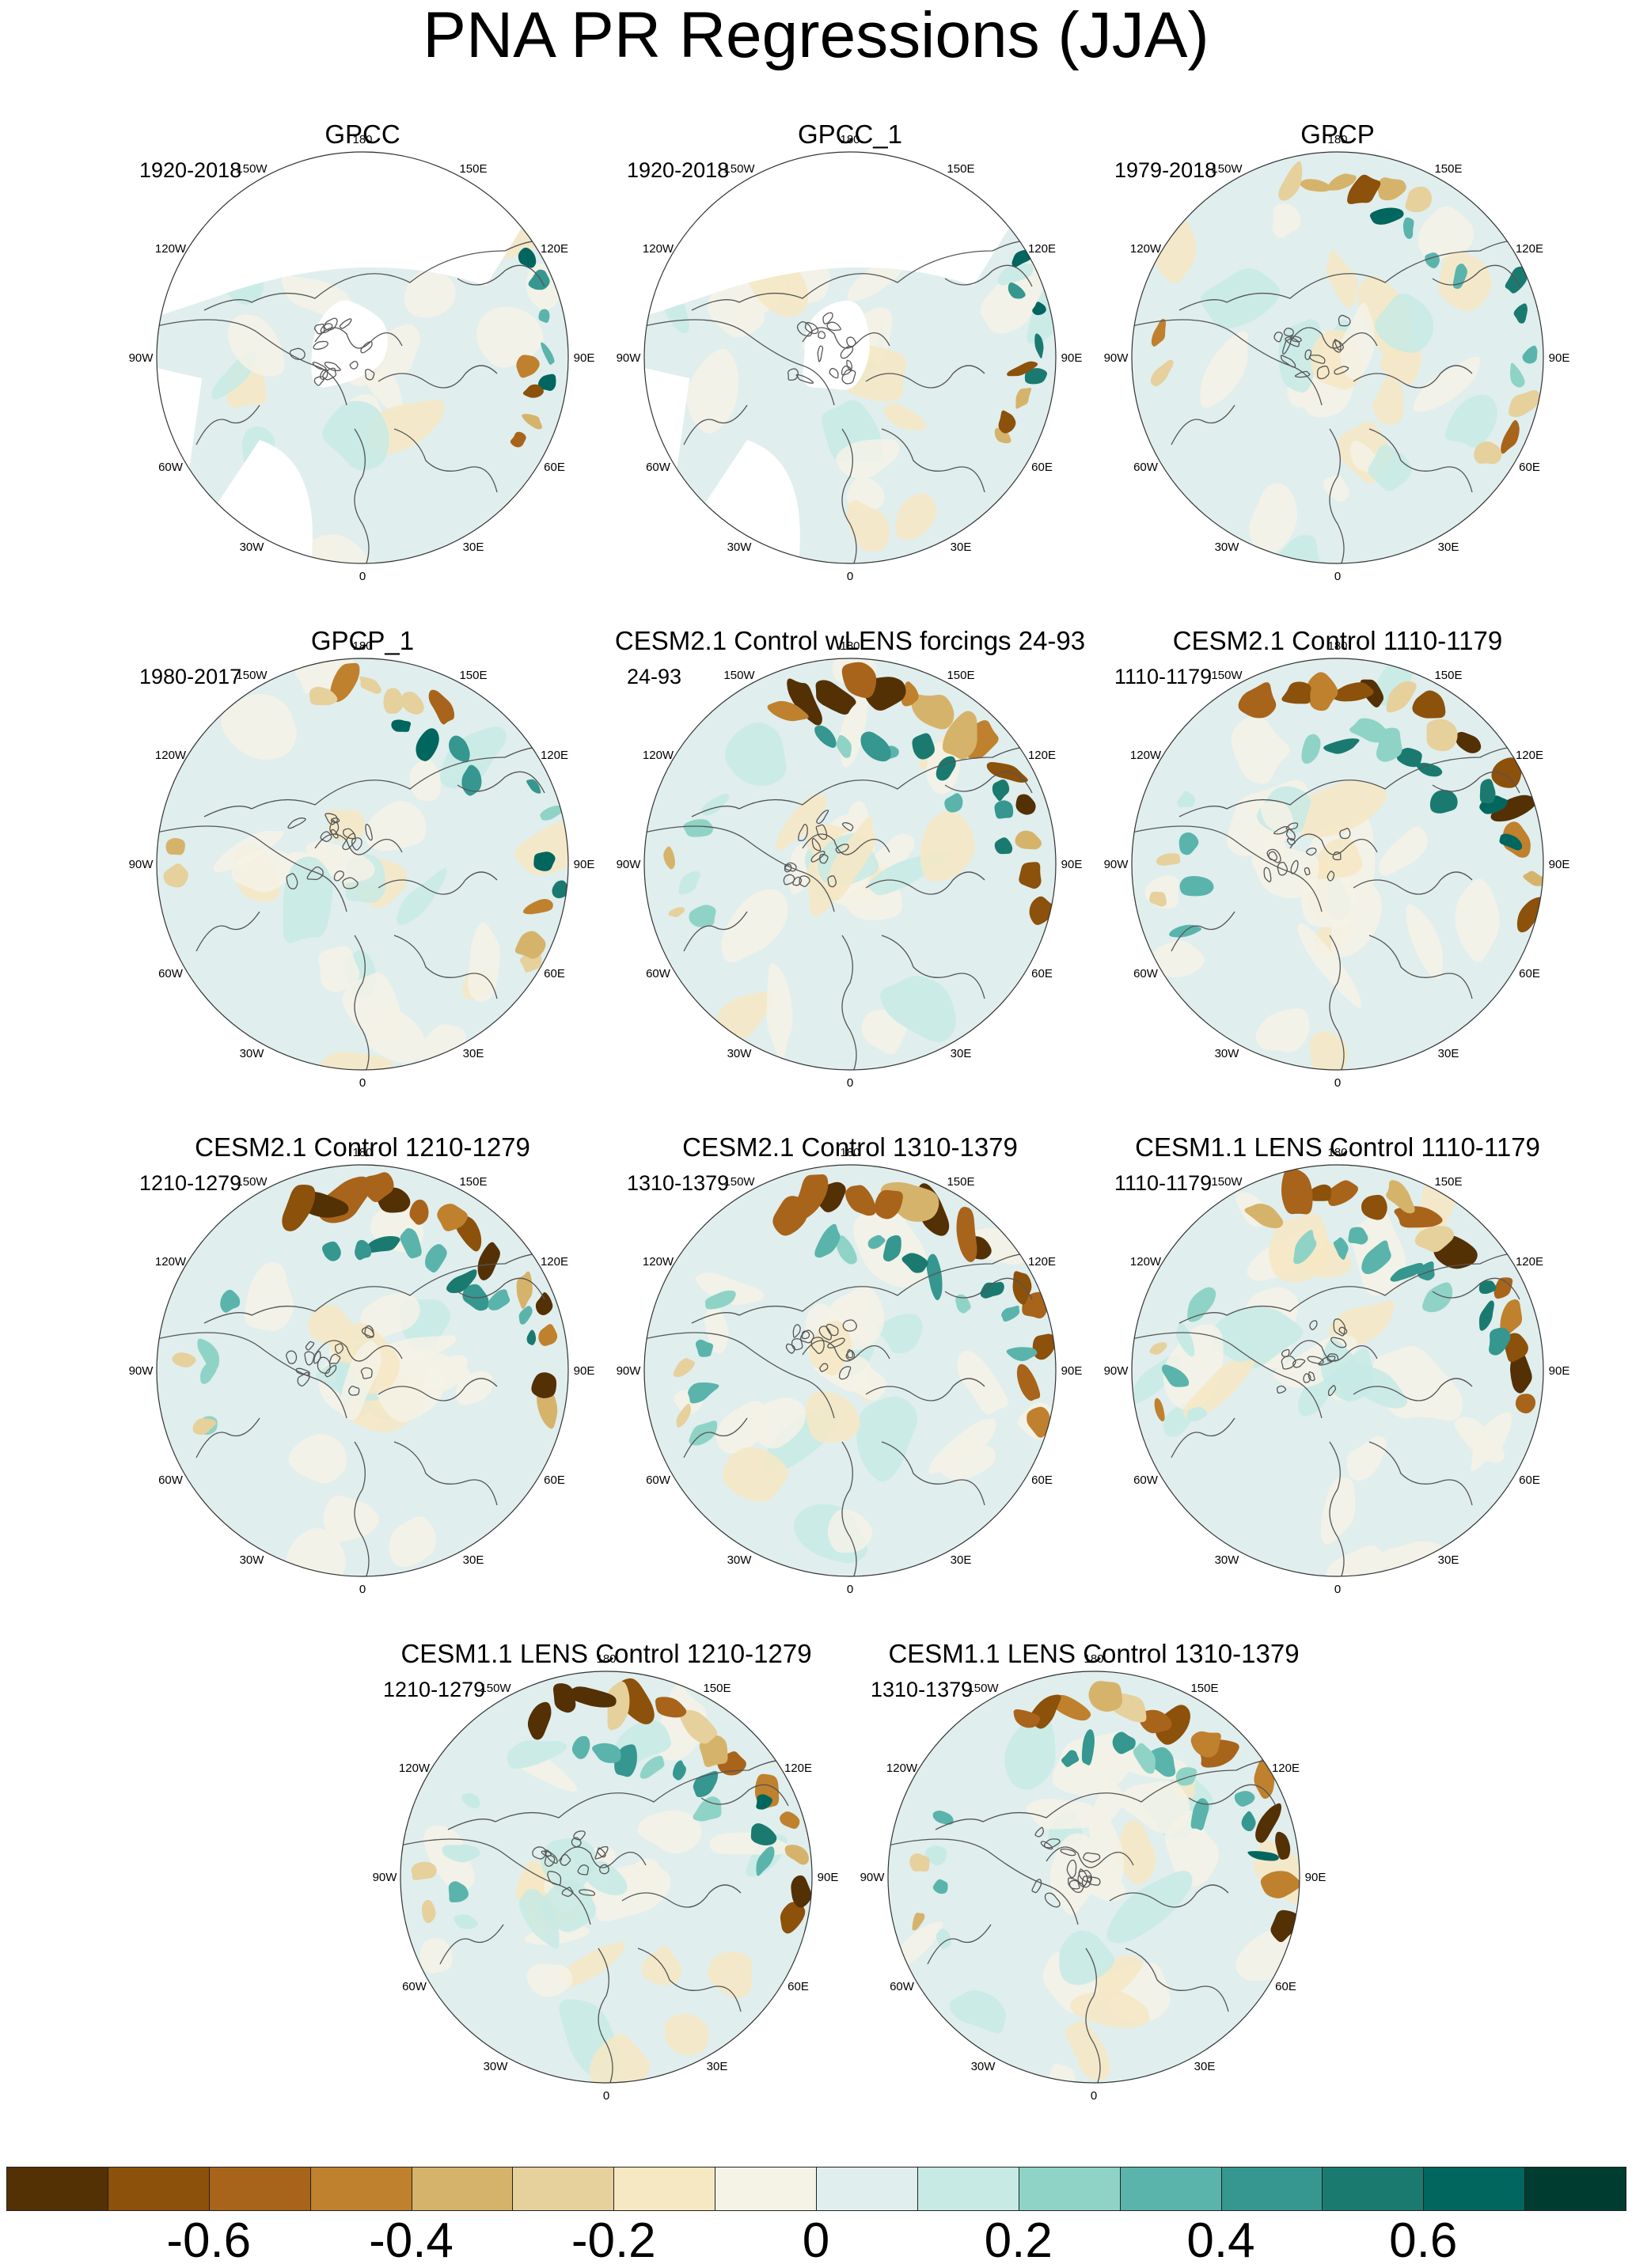 This screenshot has height=2268, width=1632. What do you see at coordinates (1018, 2240) in the screenshot?
I see `colorbar-tick-label: 0.2` at bounding box center [1018, 2240].